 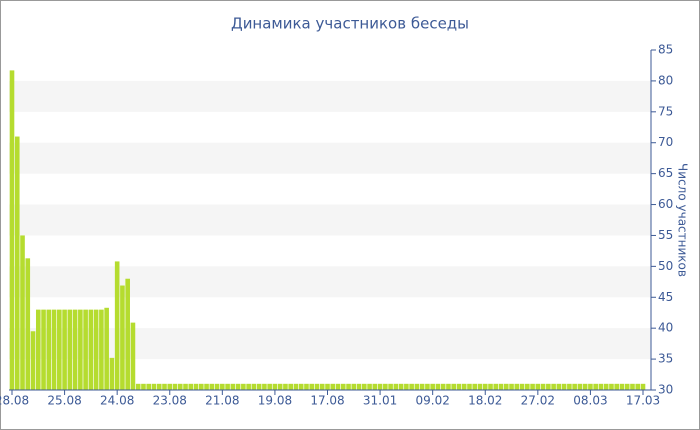 I want to click on y-tick-label: 40, so click(x=665, y=328).